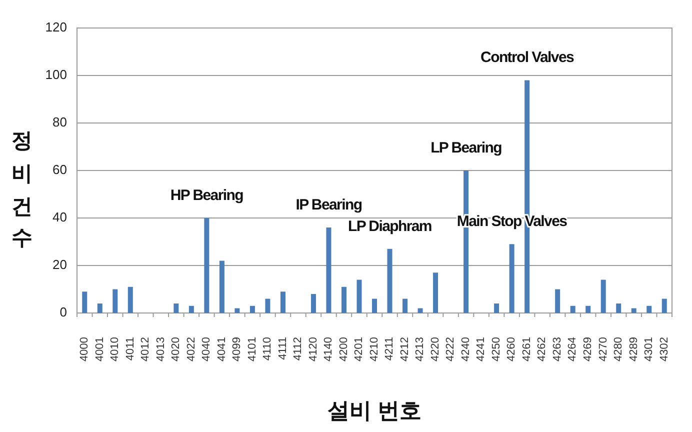  I want to click on x-tick-label: 4010, so click(115, 349).